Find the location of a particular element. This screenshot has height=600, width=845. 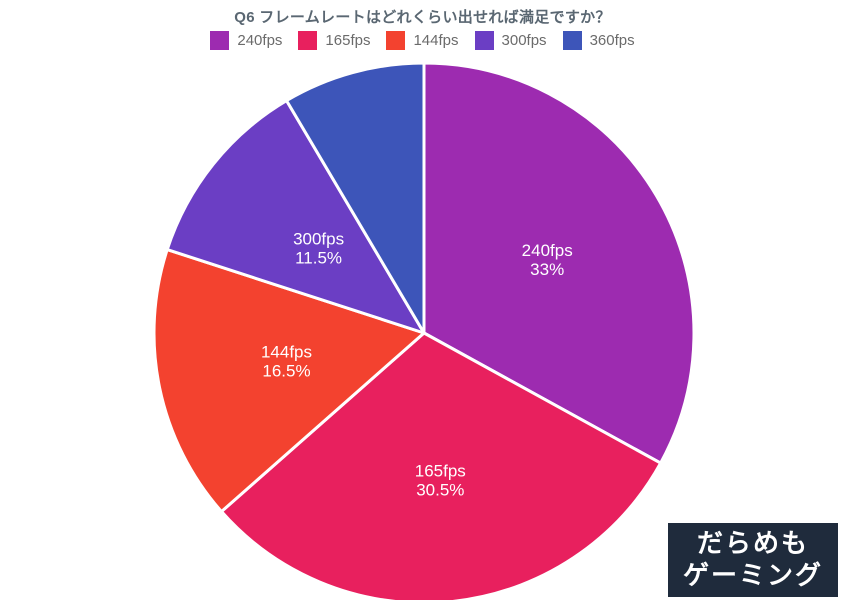

legend-item-240fps: 240fps is located at coordinates (246, 40).